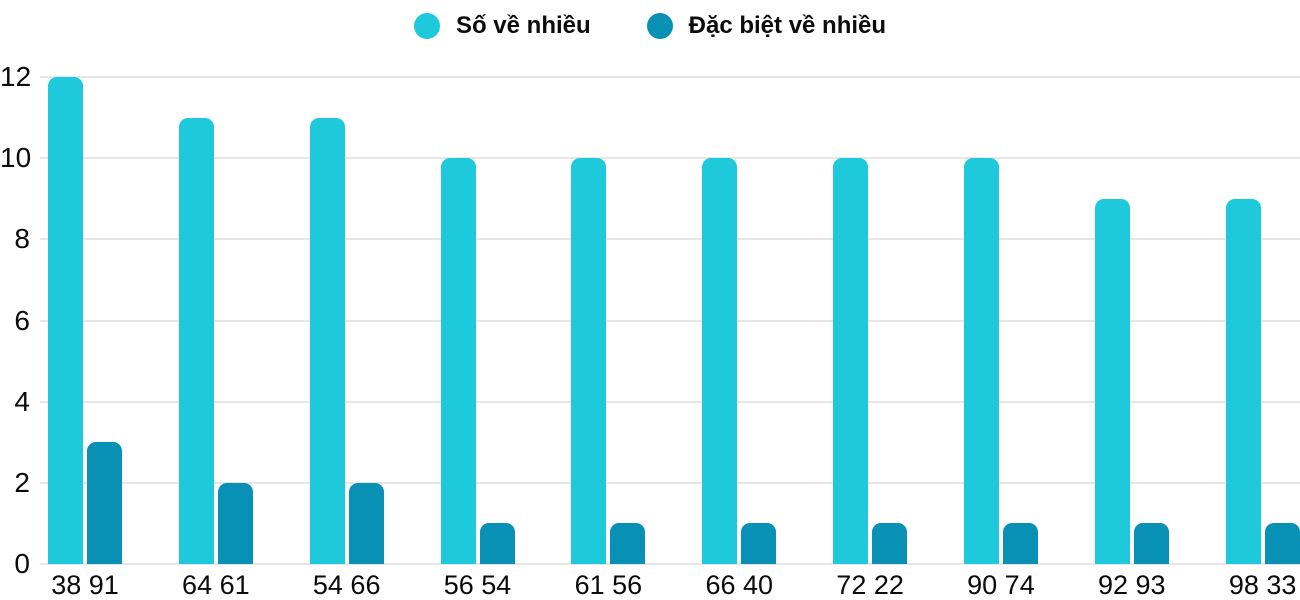  I want to click on x-axis-label: 64 61, so click(216, 585).